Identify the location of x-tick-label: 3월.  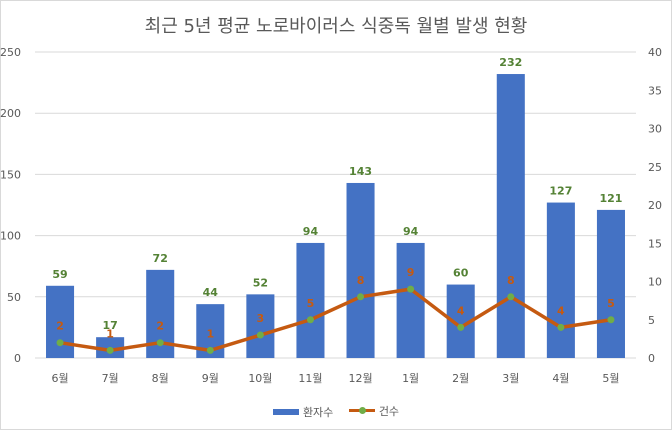
(510, 378).